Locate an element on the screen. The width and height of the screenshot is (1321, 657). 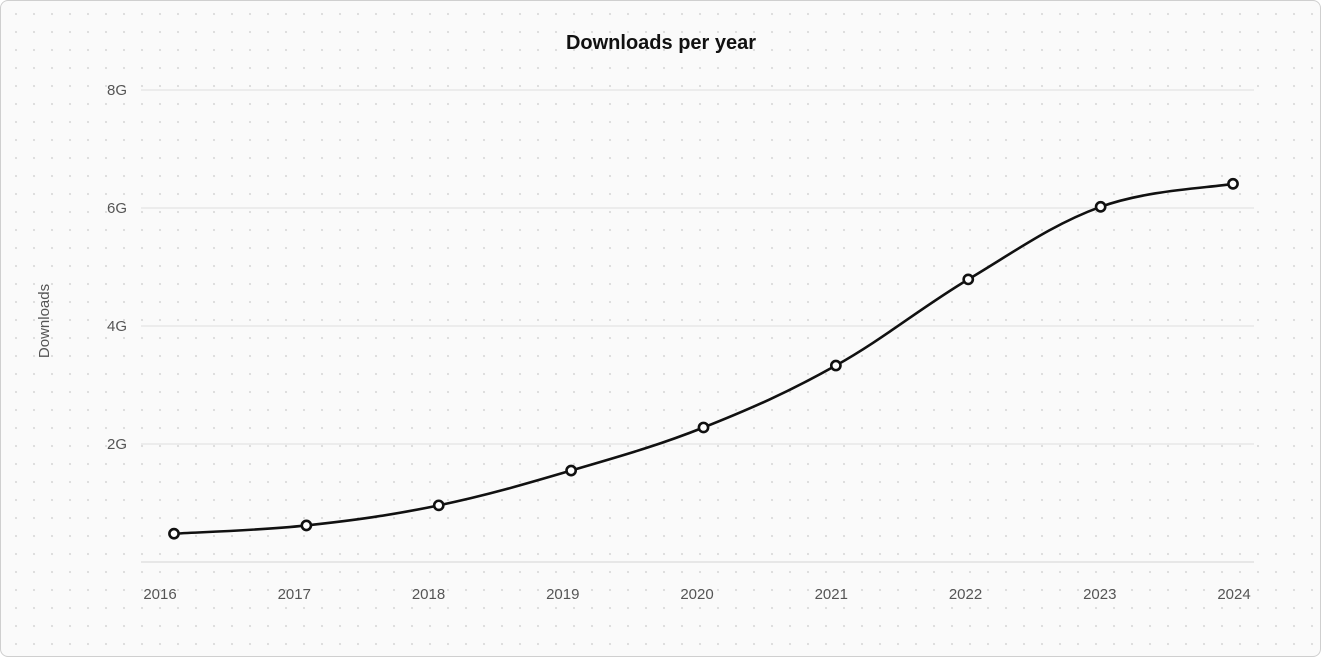
data-point-2019 is located at coordinates (571, 470).